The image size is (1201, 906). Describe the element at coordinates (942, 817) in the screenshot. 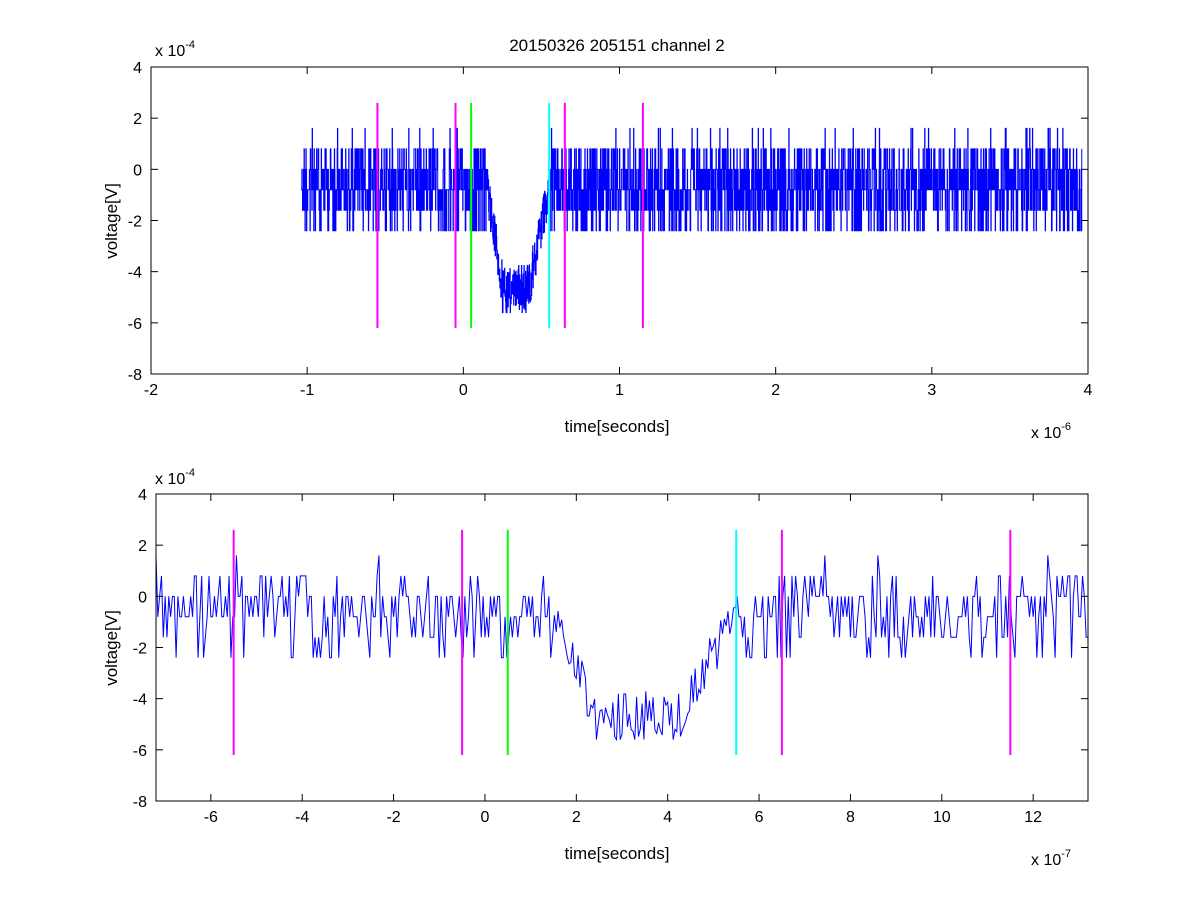

I see `x-tick-label: 10` at that location.